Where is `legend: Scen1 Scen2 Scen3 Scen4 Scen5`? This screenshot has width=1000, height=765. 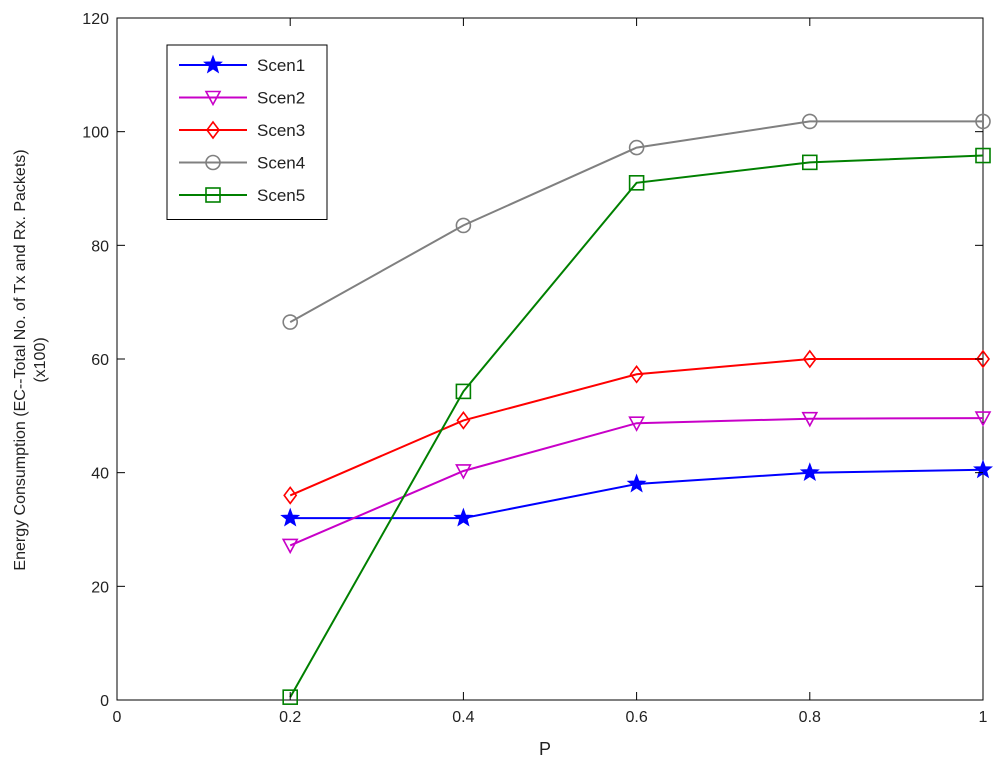
legend: Scen1 Scen2 Scen3 Scen4 Scen5 is located at coordinates (247, 132).